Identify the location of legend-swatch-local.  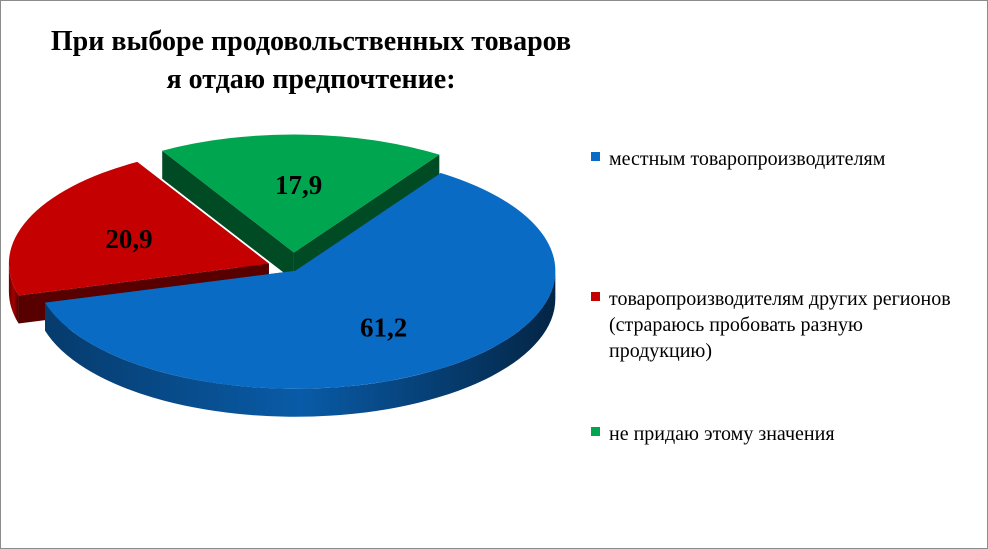
(595, 156).